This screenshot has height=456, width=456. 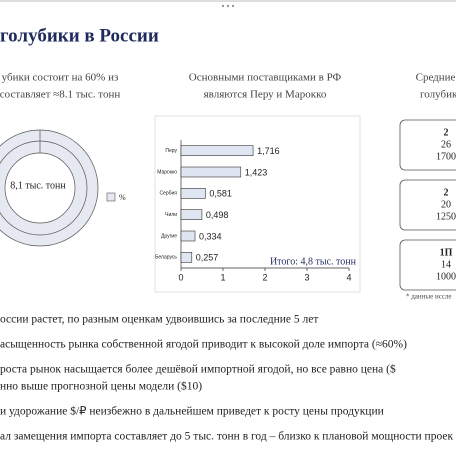 What do you see at coordinates (436, 78) in the screenshot?
I see `panel-heading: Средние опт` at bounding box center [436, 78].